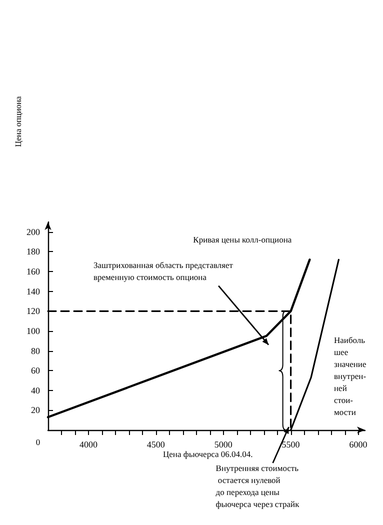  Describe the element at coordinates (358, 445) in the screenshot. I see `x-tick-label: 6000` at that location.